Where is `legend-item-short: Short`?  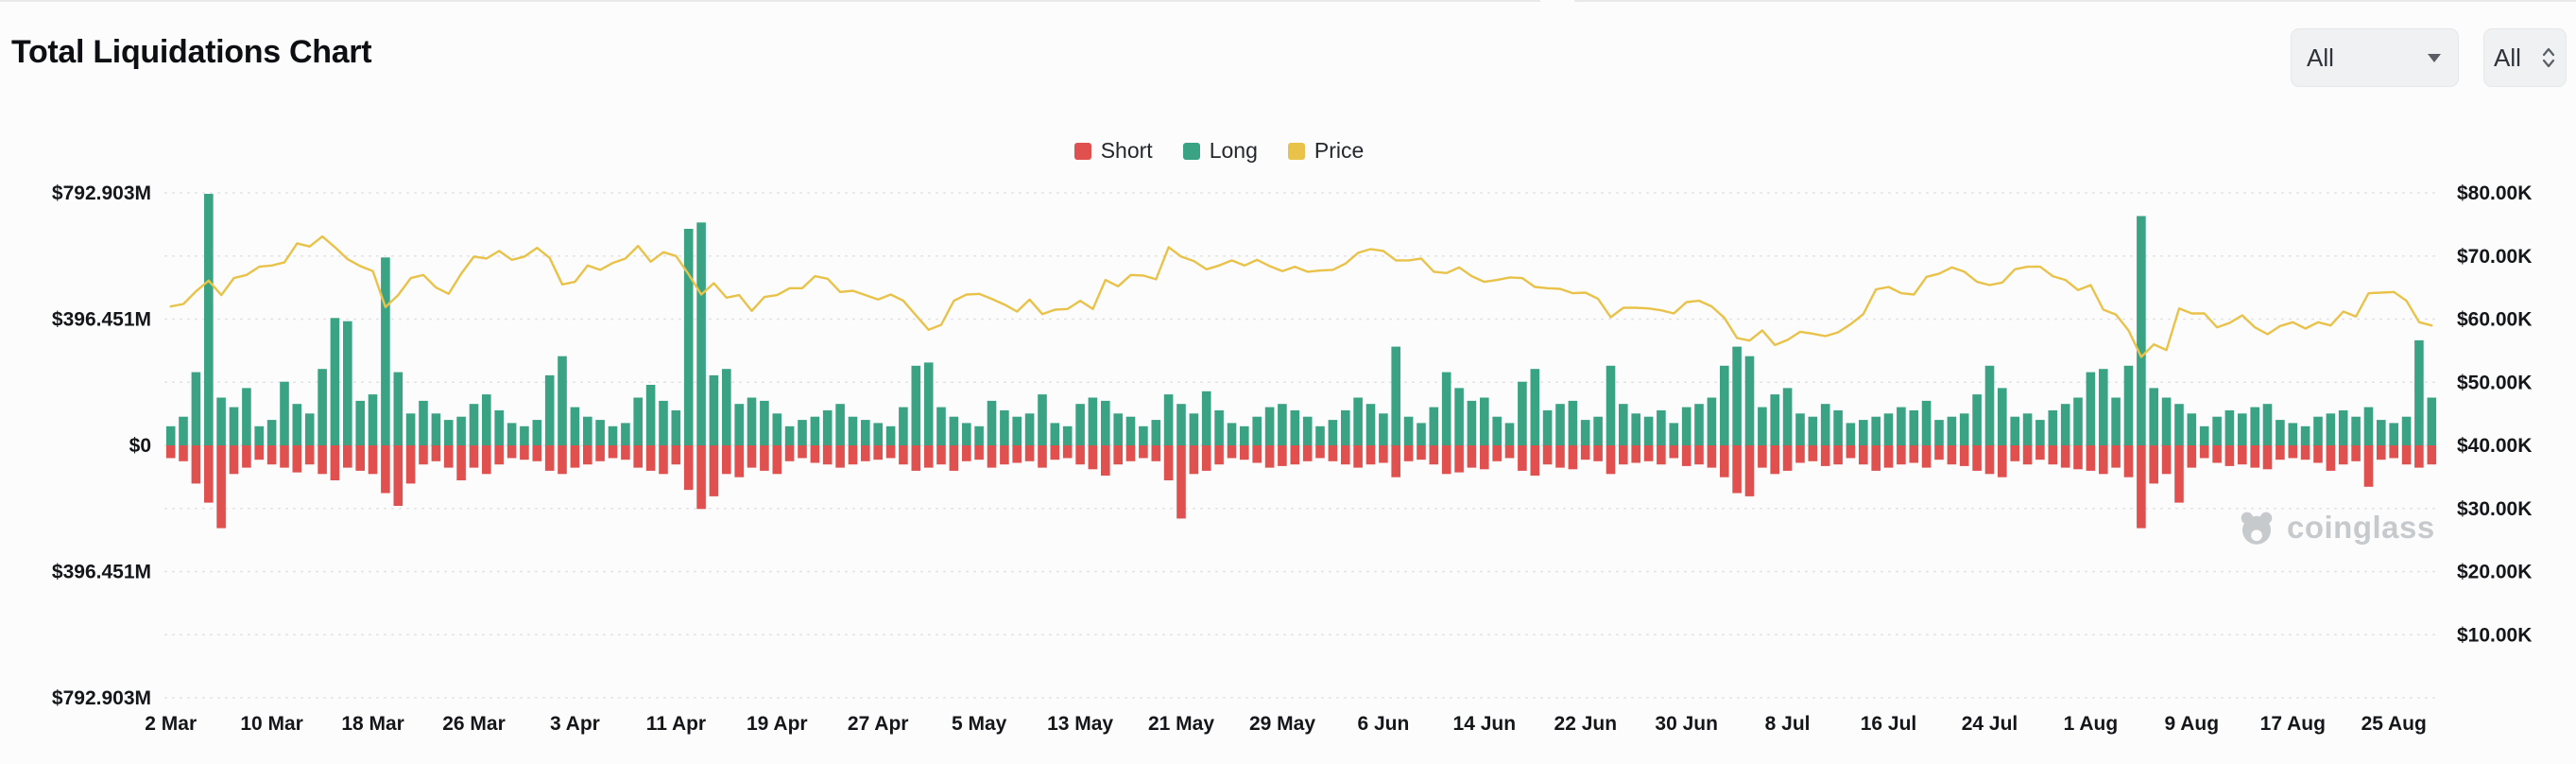 legend-item-short: Short is located at coordinates (1113, 151).